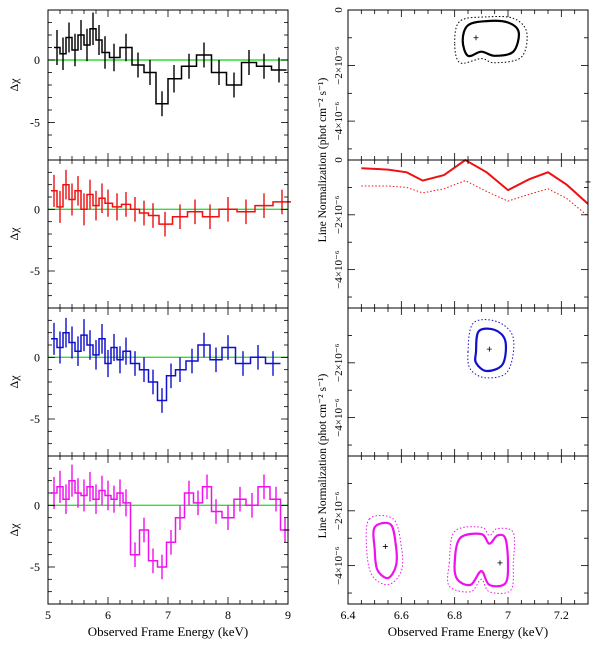  What do you see at coordinates (228, 615) in the screenshot?
I see `x-tick-label: 8` at bounding box center [228, 615].